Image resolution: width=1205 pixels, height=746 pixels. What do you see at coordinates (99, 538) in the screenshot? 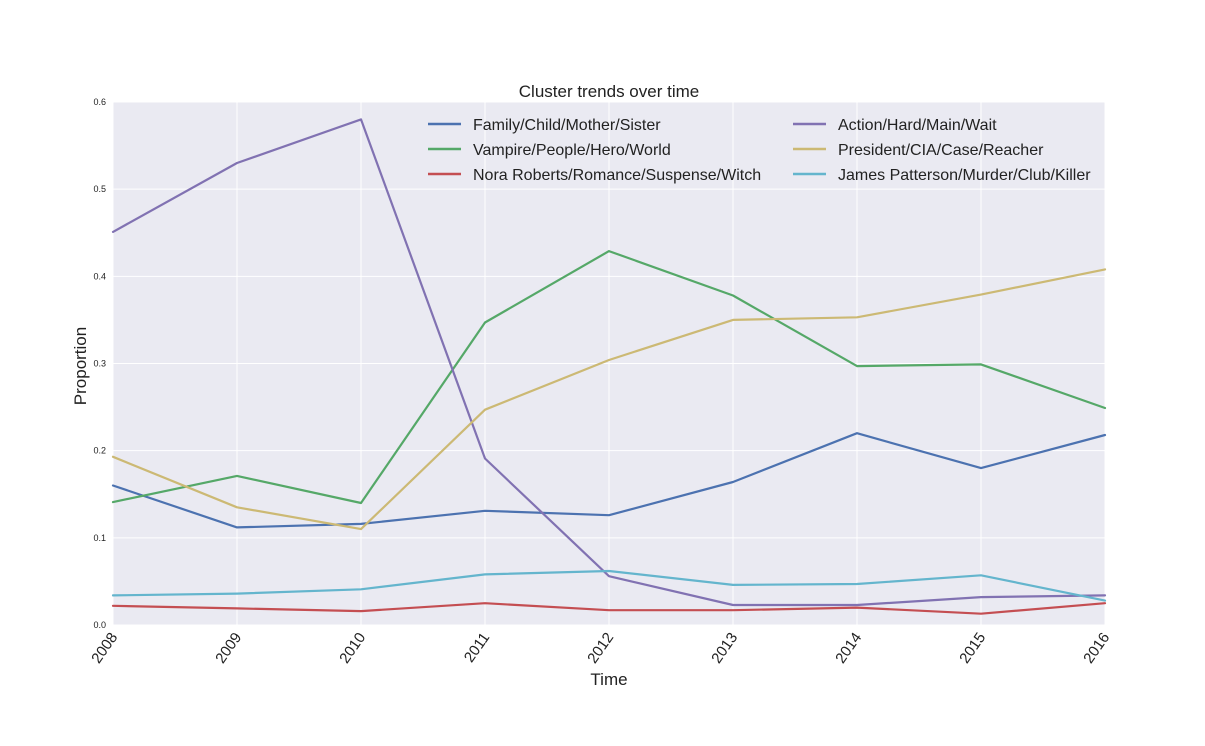
I see `y-tick-label: 0.1` at bounding box center [99, 538].